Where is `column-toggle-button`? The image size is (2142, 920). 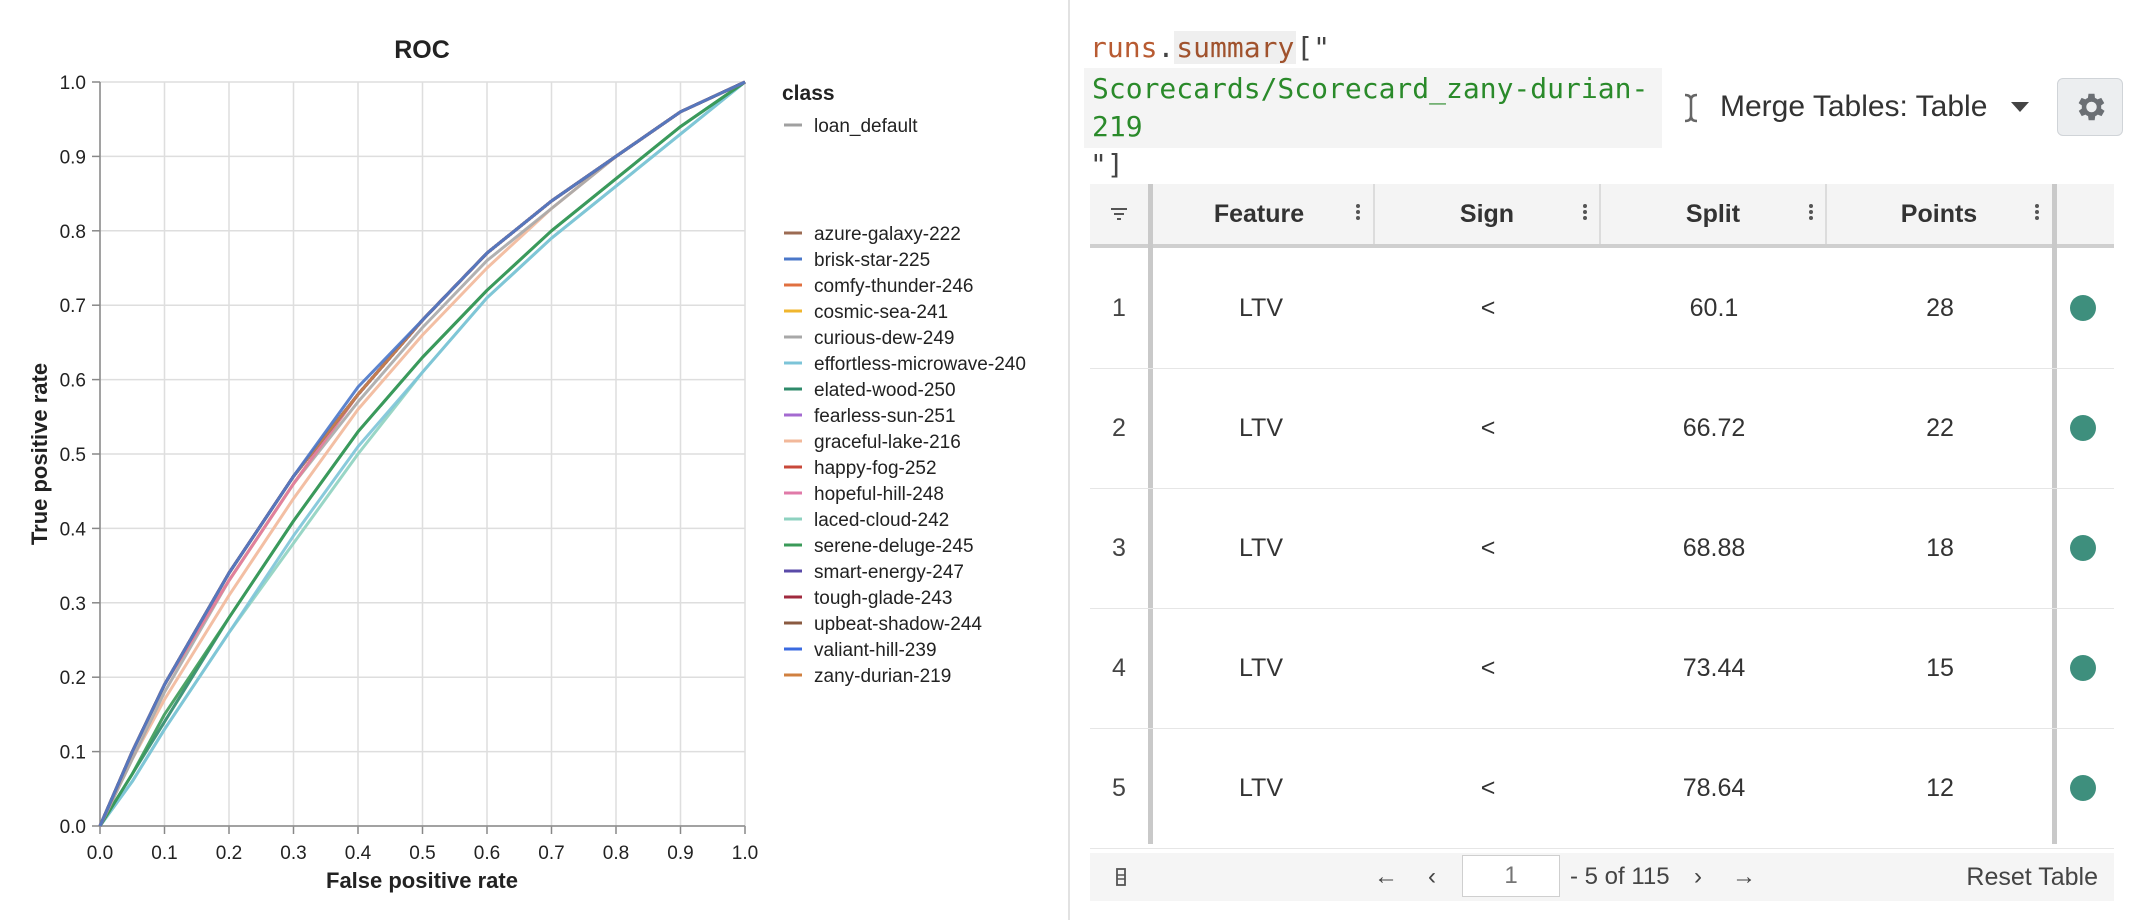 column-toggle-button is located at coordinates (1121, 877).